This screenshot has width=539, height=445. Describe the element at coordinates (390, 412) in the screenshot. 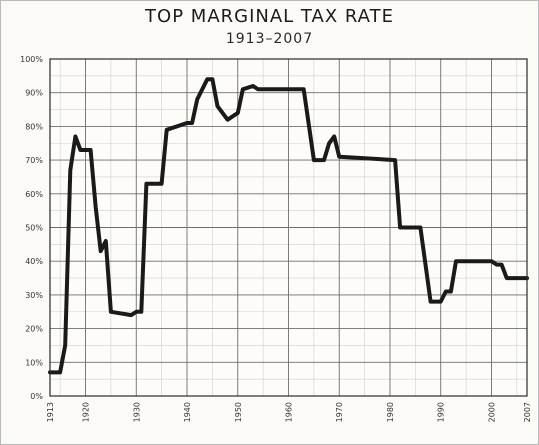

I see `x-tick-label: 1980` at that location.